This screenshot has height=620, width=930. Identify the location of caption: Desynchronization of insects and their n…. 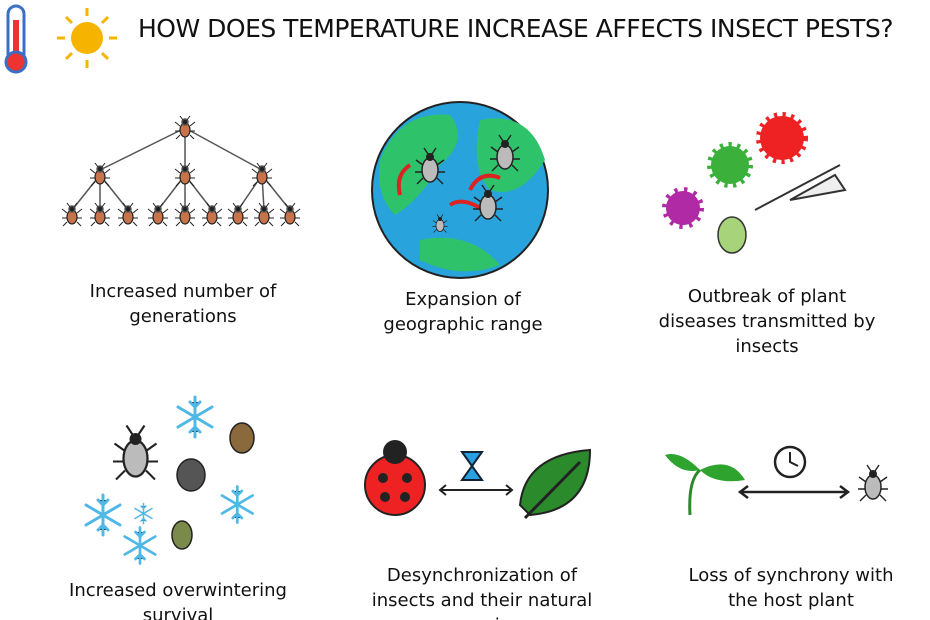
(482, 592).